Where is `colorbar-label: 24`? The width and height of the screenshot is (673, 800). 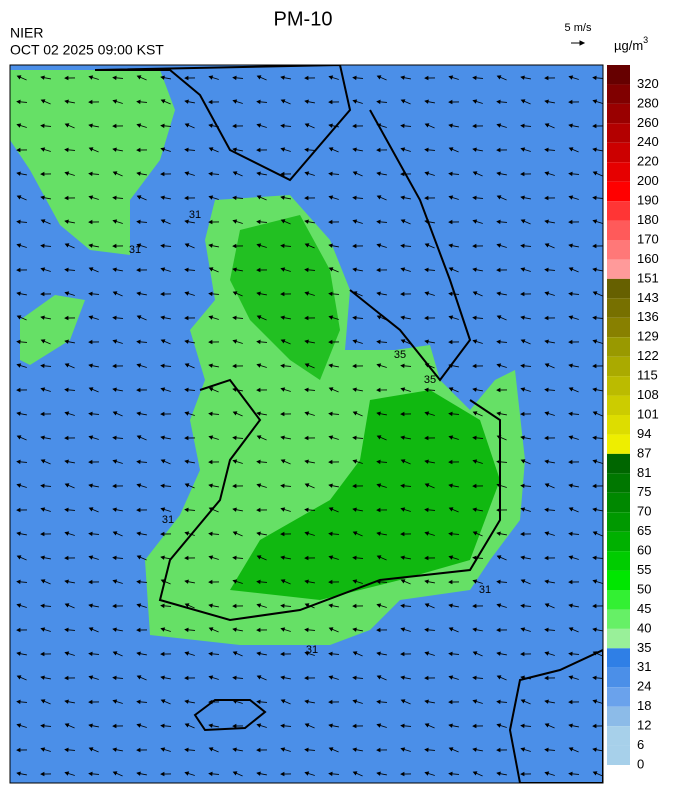
colorbar-label: 24 is located at coordinates (644, 686).